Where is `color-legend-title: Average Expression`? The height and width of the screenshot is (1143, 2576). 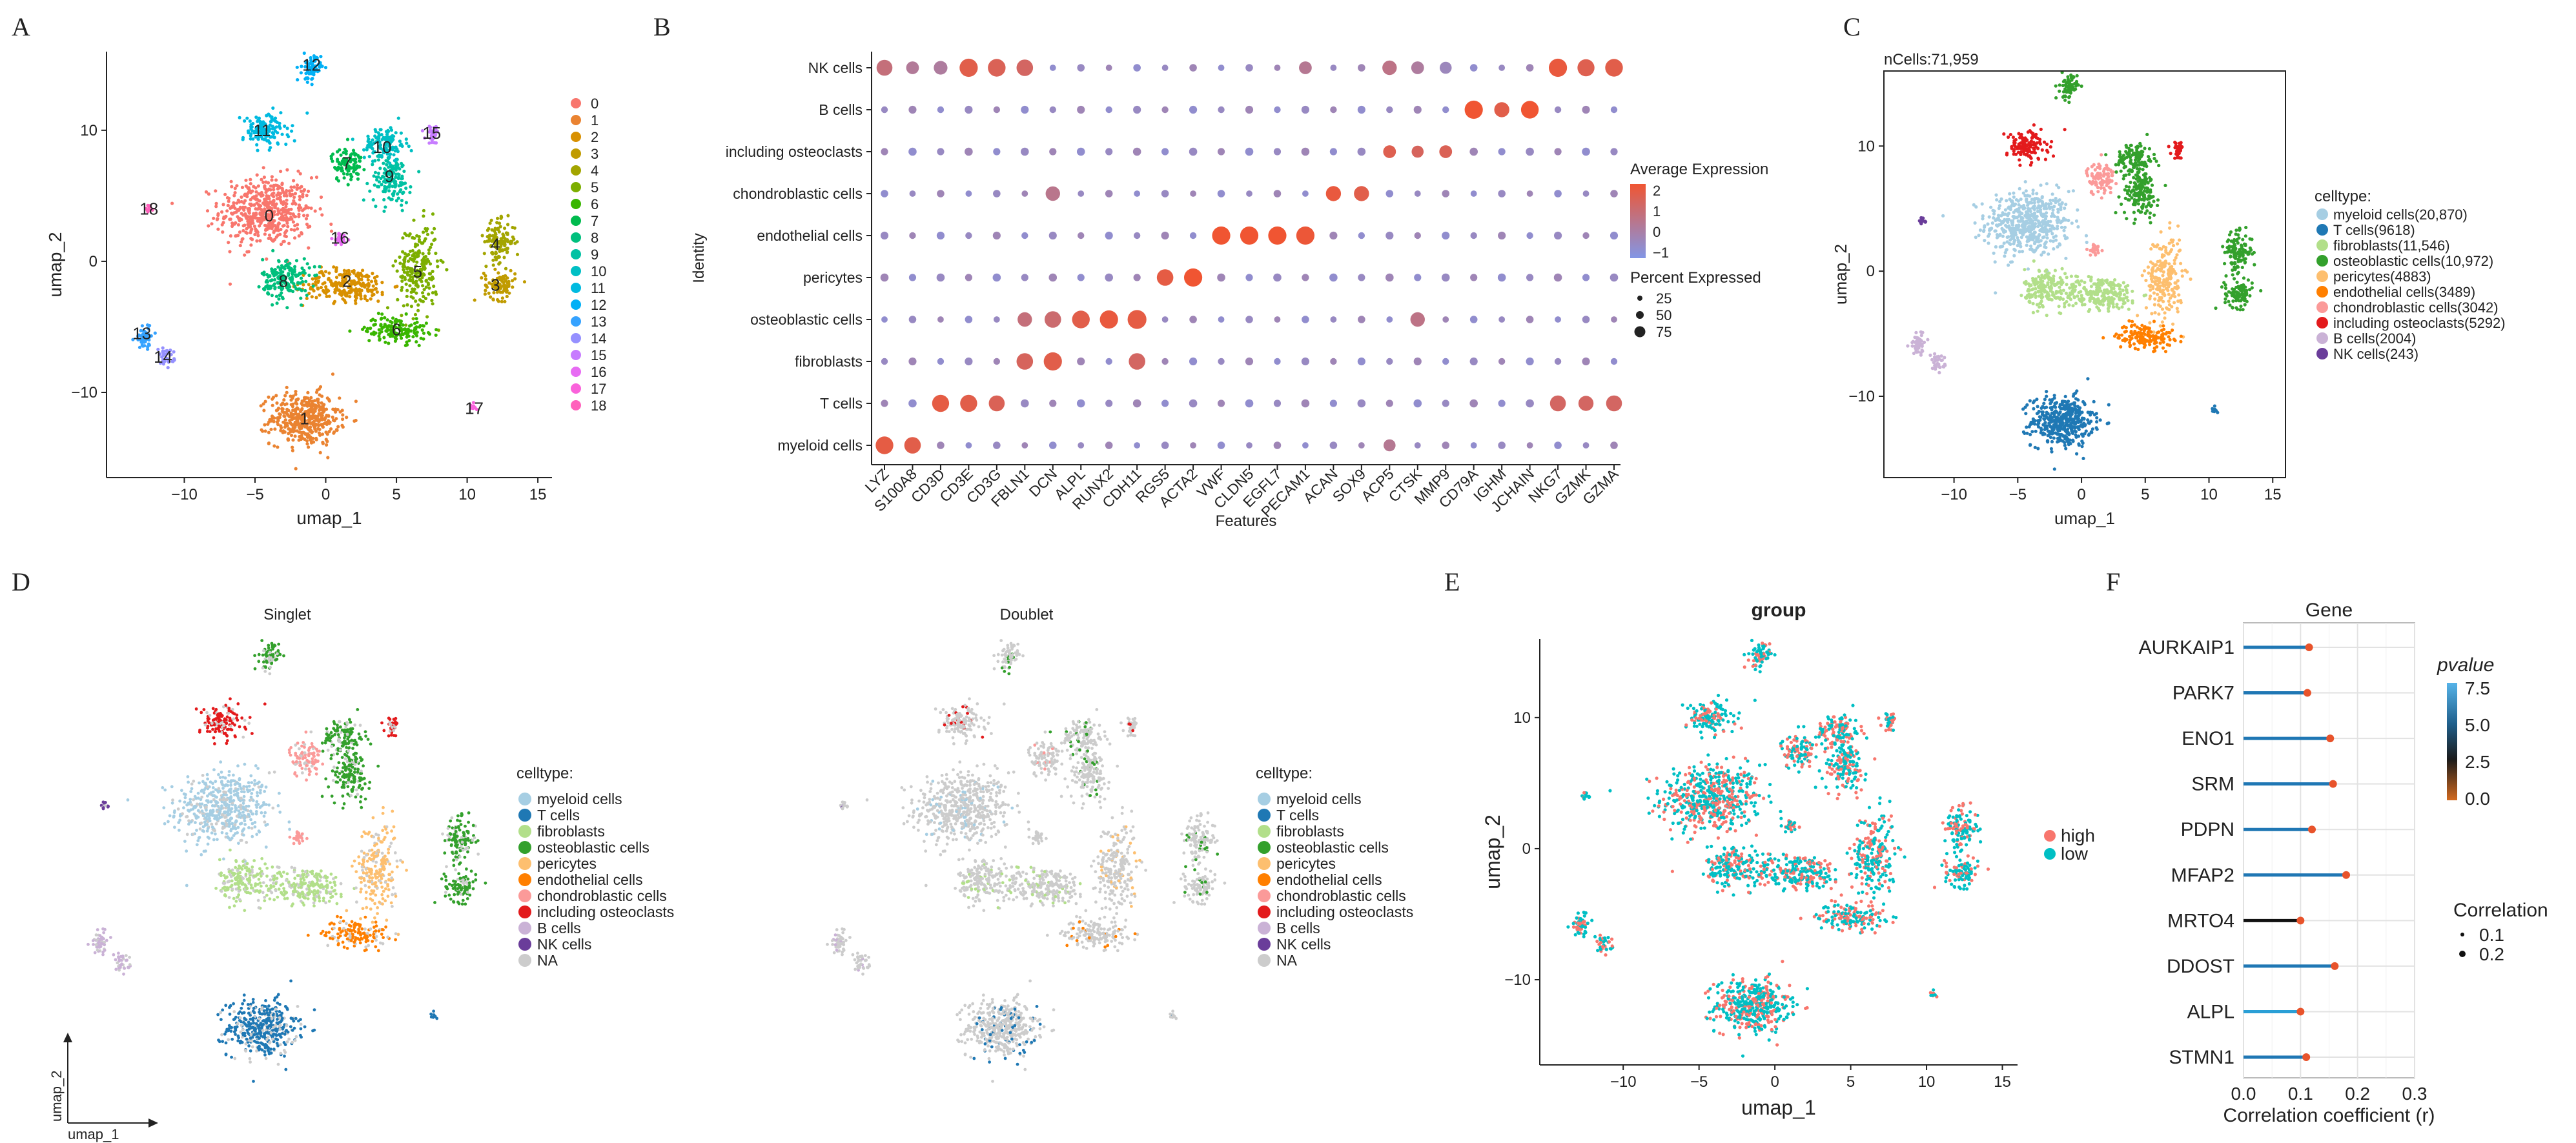
color-legend-title: Average Expression is located at coordinates (1699, 170).